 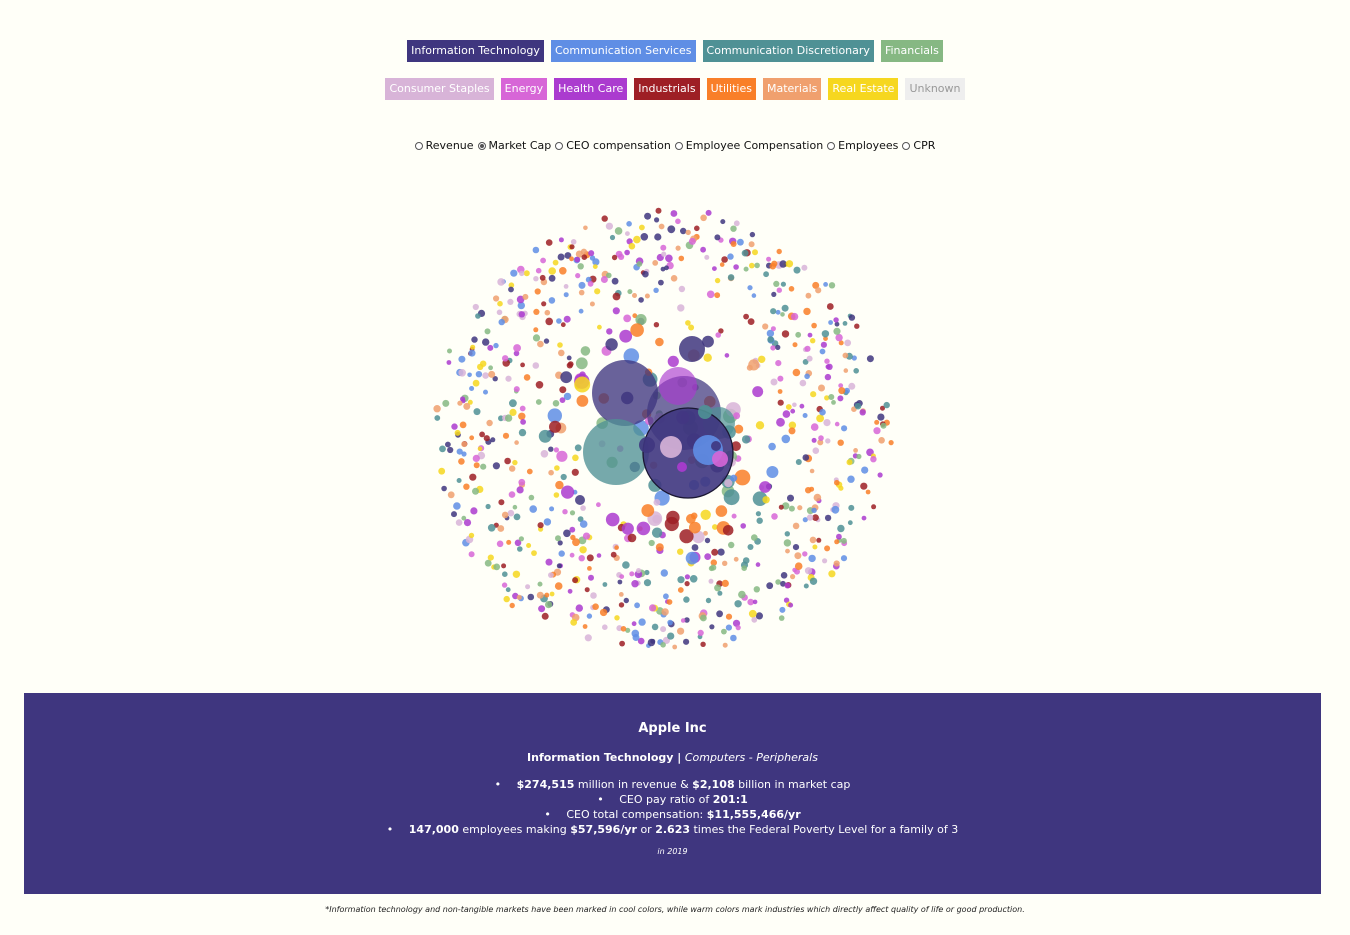 What do you see at coordinates (918, 145) in the screenshot?
I see `metric-option-cpr: CPR` at bounding box center [918, 145].